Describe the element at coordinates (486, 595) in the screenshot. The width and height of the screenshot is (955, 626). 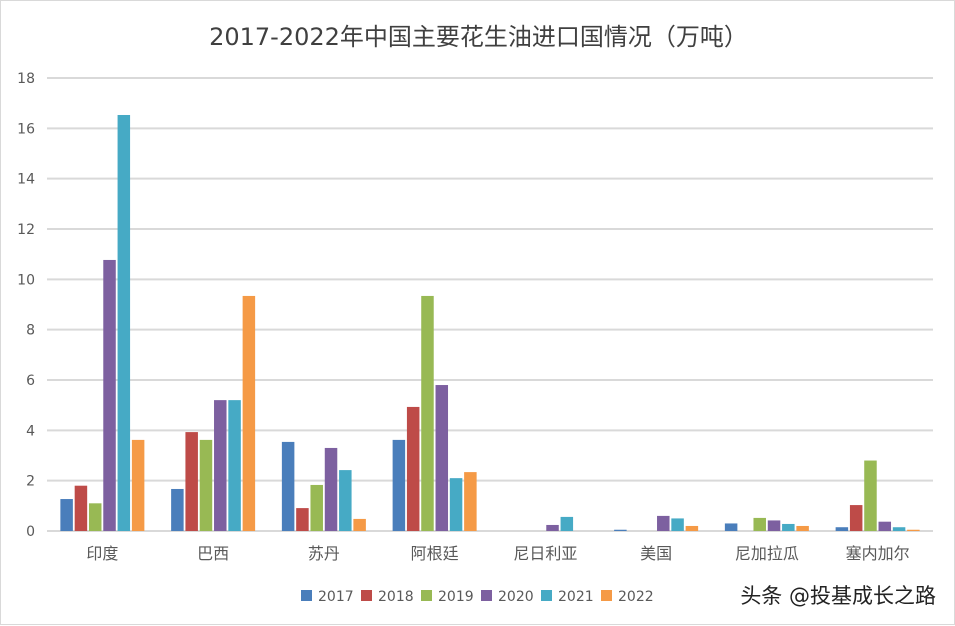
I see `legend-swatch-2020` at that location.